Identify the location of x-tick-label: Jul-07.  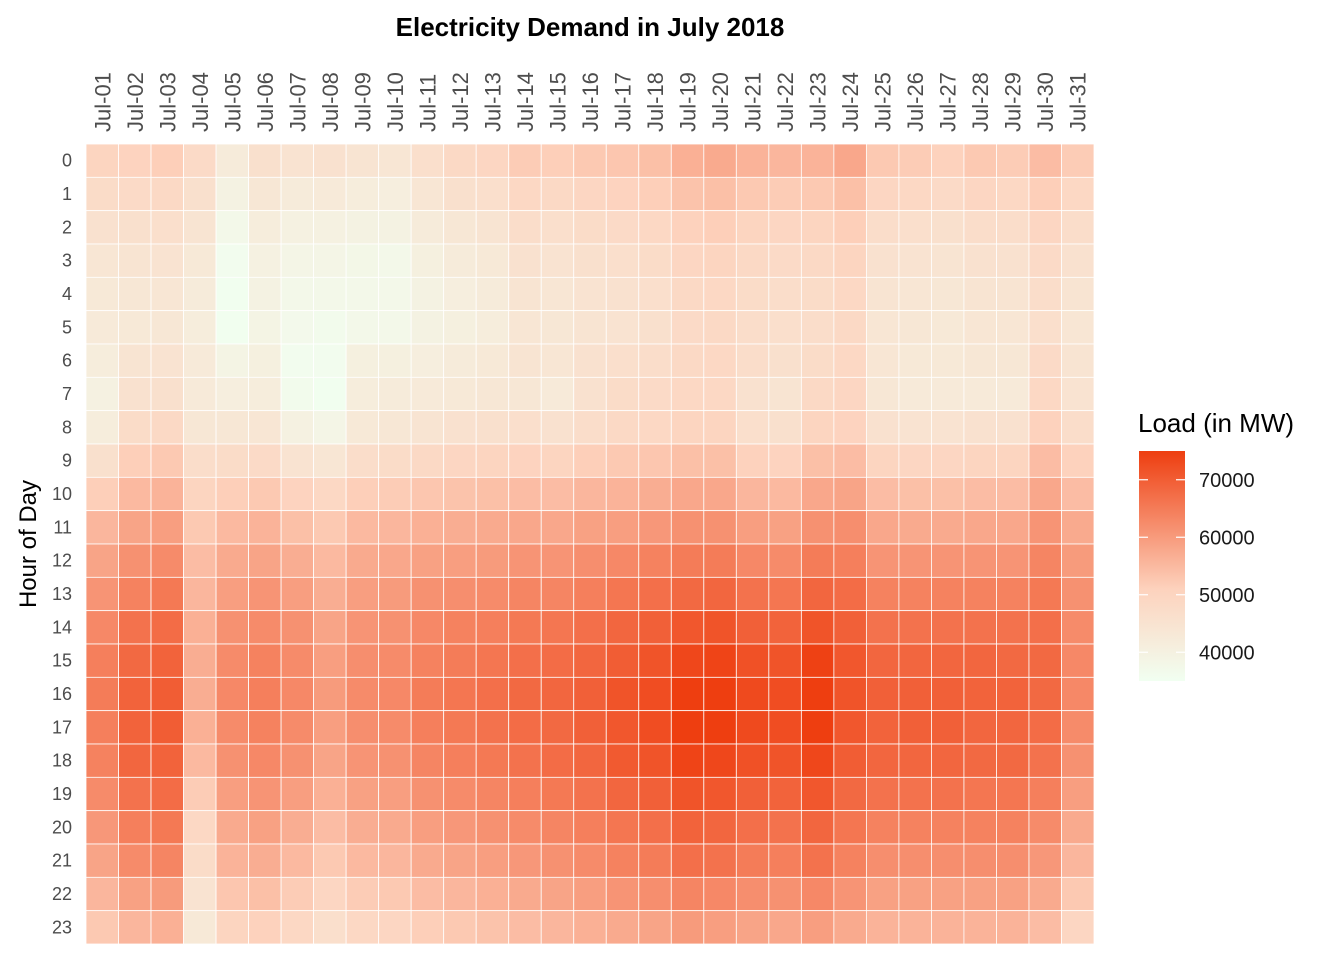
(297, 102).